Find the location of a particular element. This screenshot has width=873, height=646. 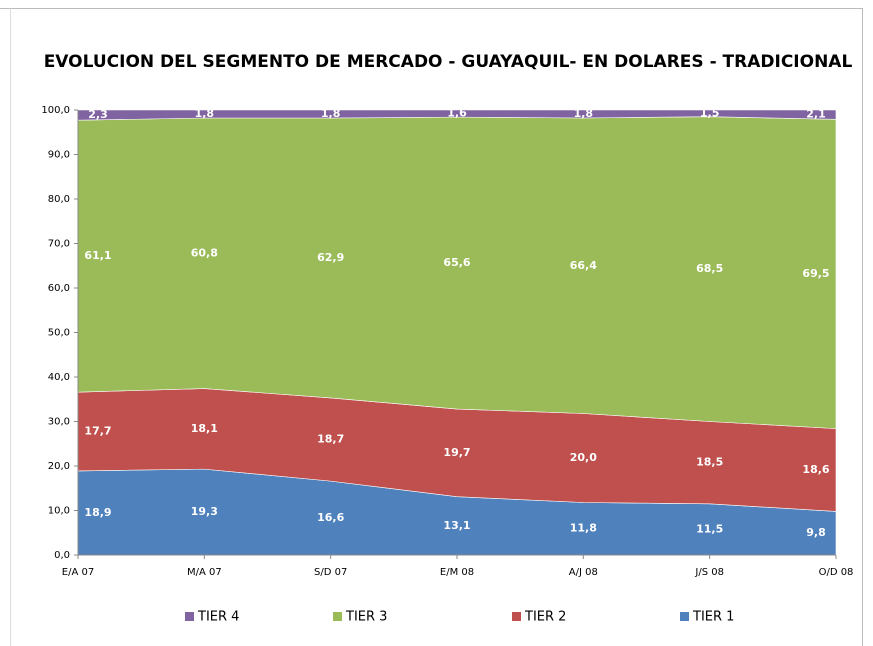

value-label: 18,6 is located at coordinates (815, 469).